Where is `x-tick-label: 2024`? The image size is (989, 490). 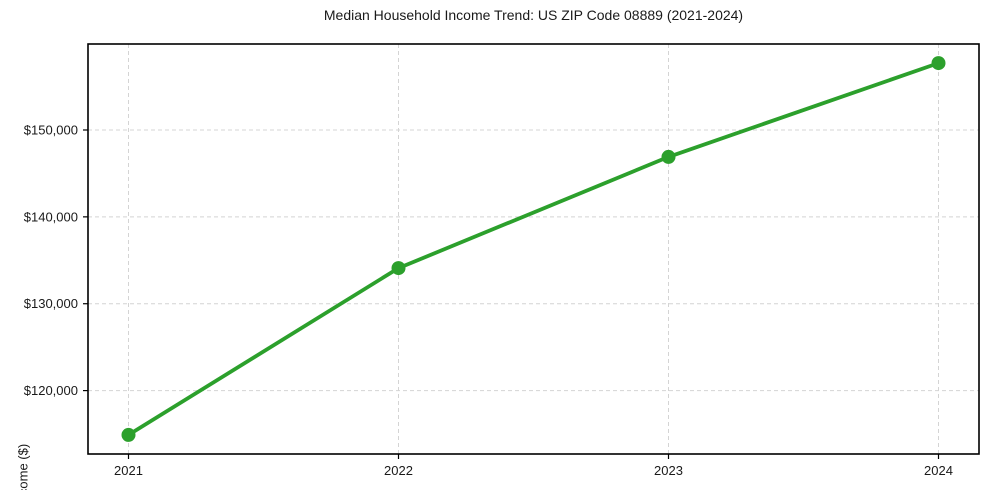 x-tick-label: 2024 is located at coordinates (938, 470).